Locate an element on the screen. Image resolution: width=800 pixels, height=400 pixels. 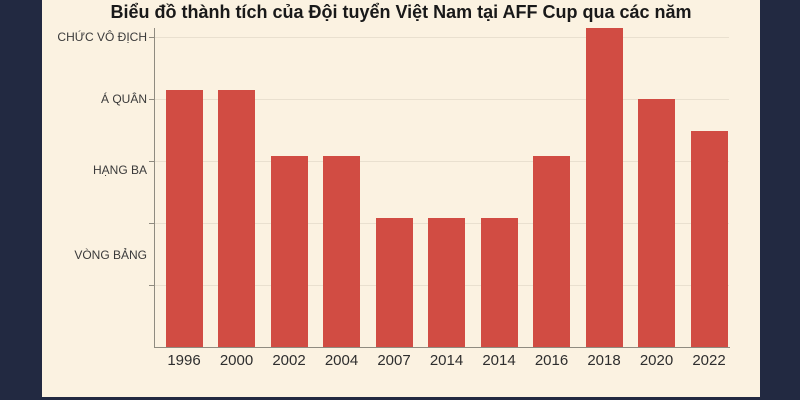
bar-2000 is located at coordinates (236, 218).